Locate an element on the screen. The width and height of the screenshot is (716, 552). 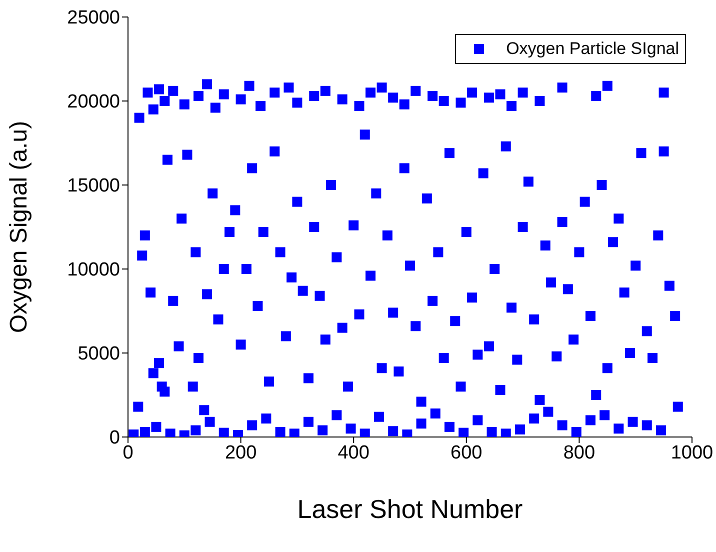
y-axis-title: Oxygen Signal (a.u) is located at coordinates (19, 227).